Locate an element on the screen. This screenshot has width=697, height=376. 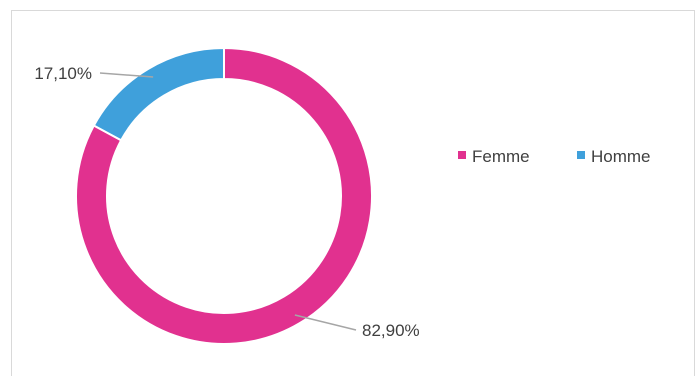
leader-line-homme is located at coordinates (126, 75).